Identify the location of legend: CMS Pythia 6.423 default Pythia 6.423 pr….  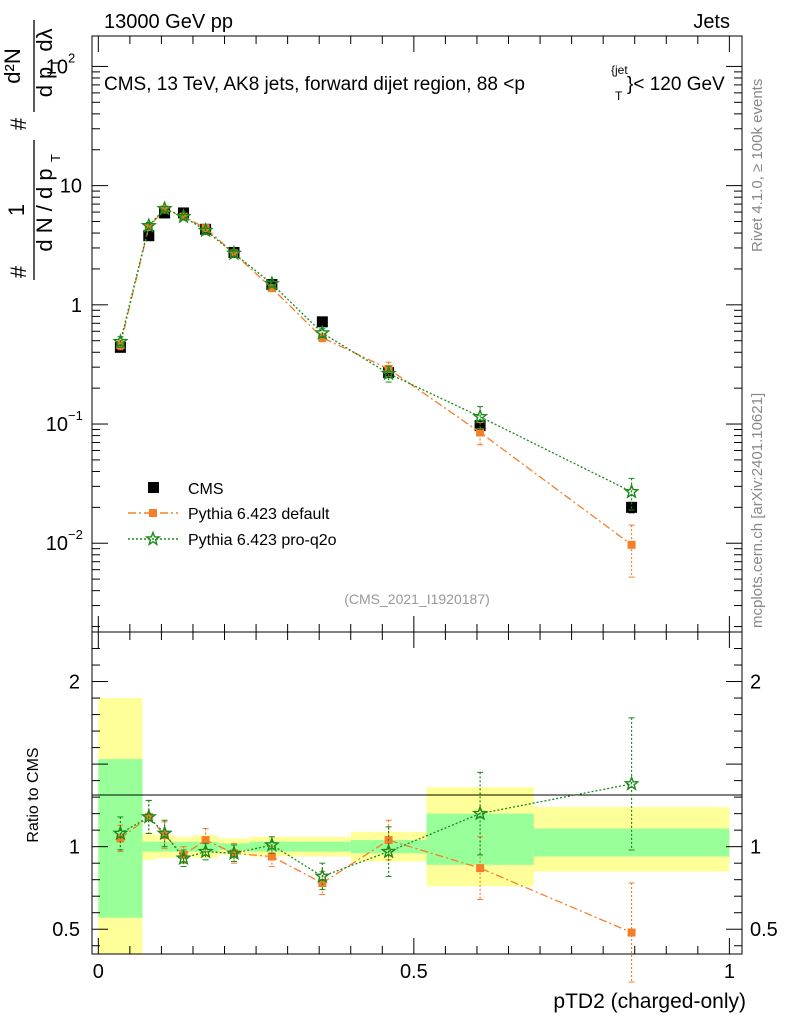
(232, 515).